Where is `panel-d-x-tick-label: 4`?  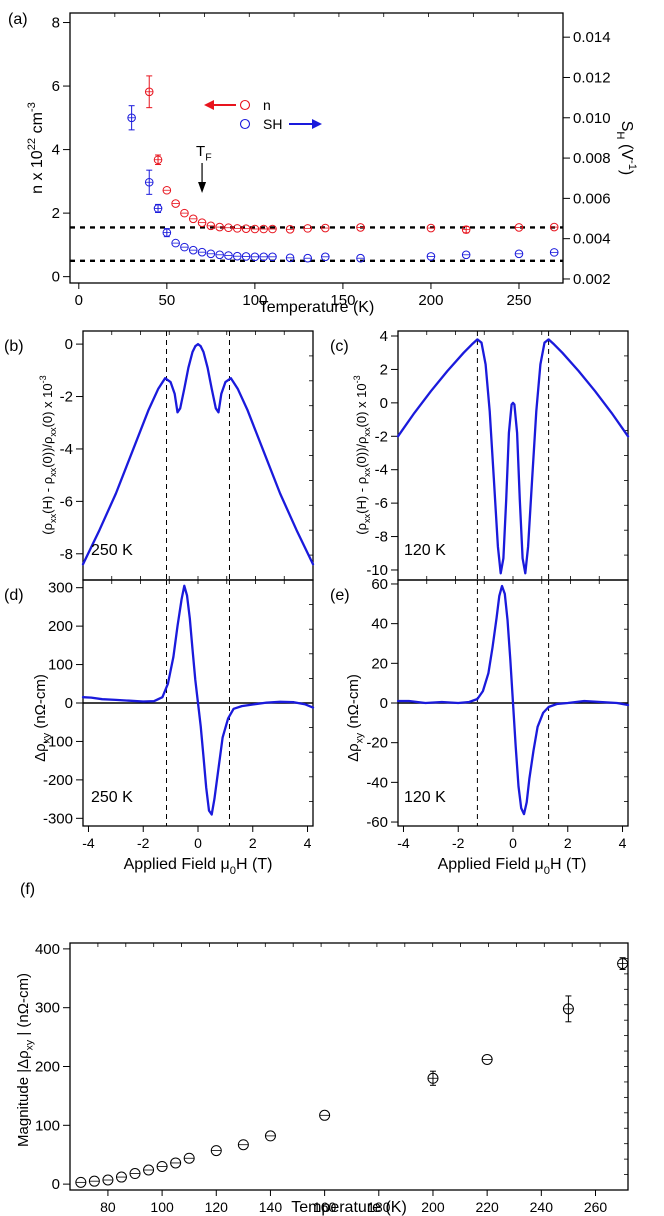 panel-d-x-tick-label: 4 is located at coordinates (308, 843).